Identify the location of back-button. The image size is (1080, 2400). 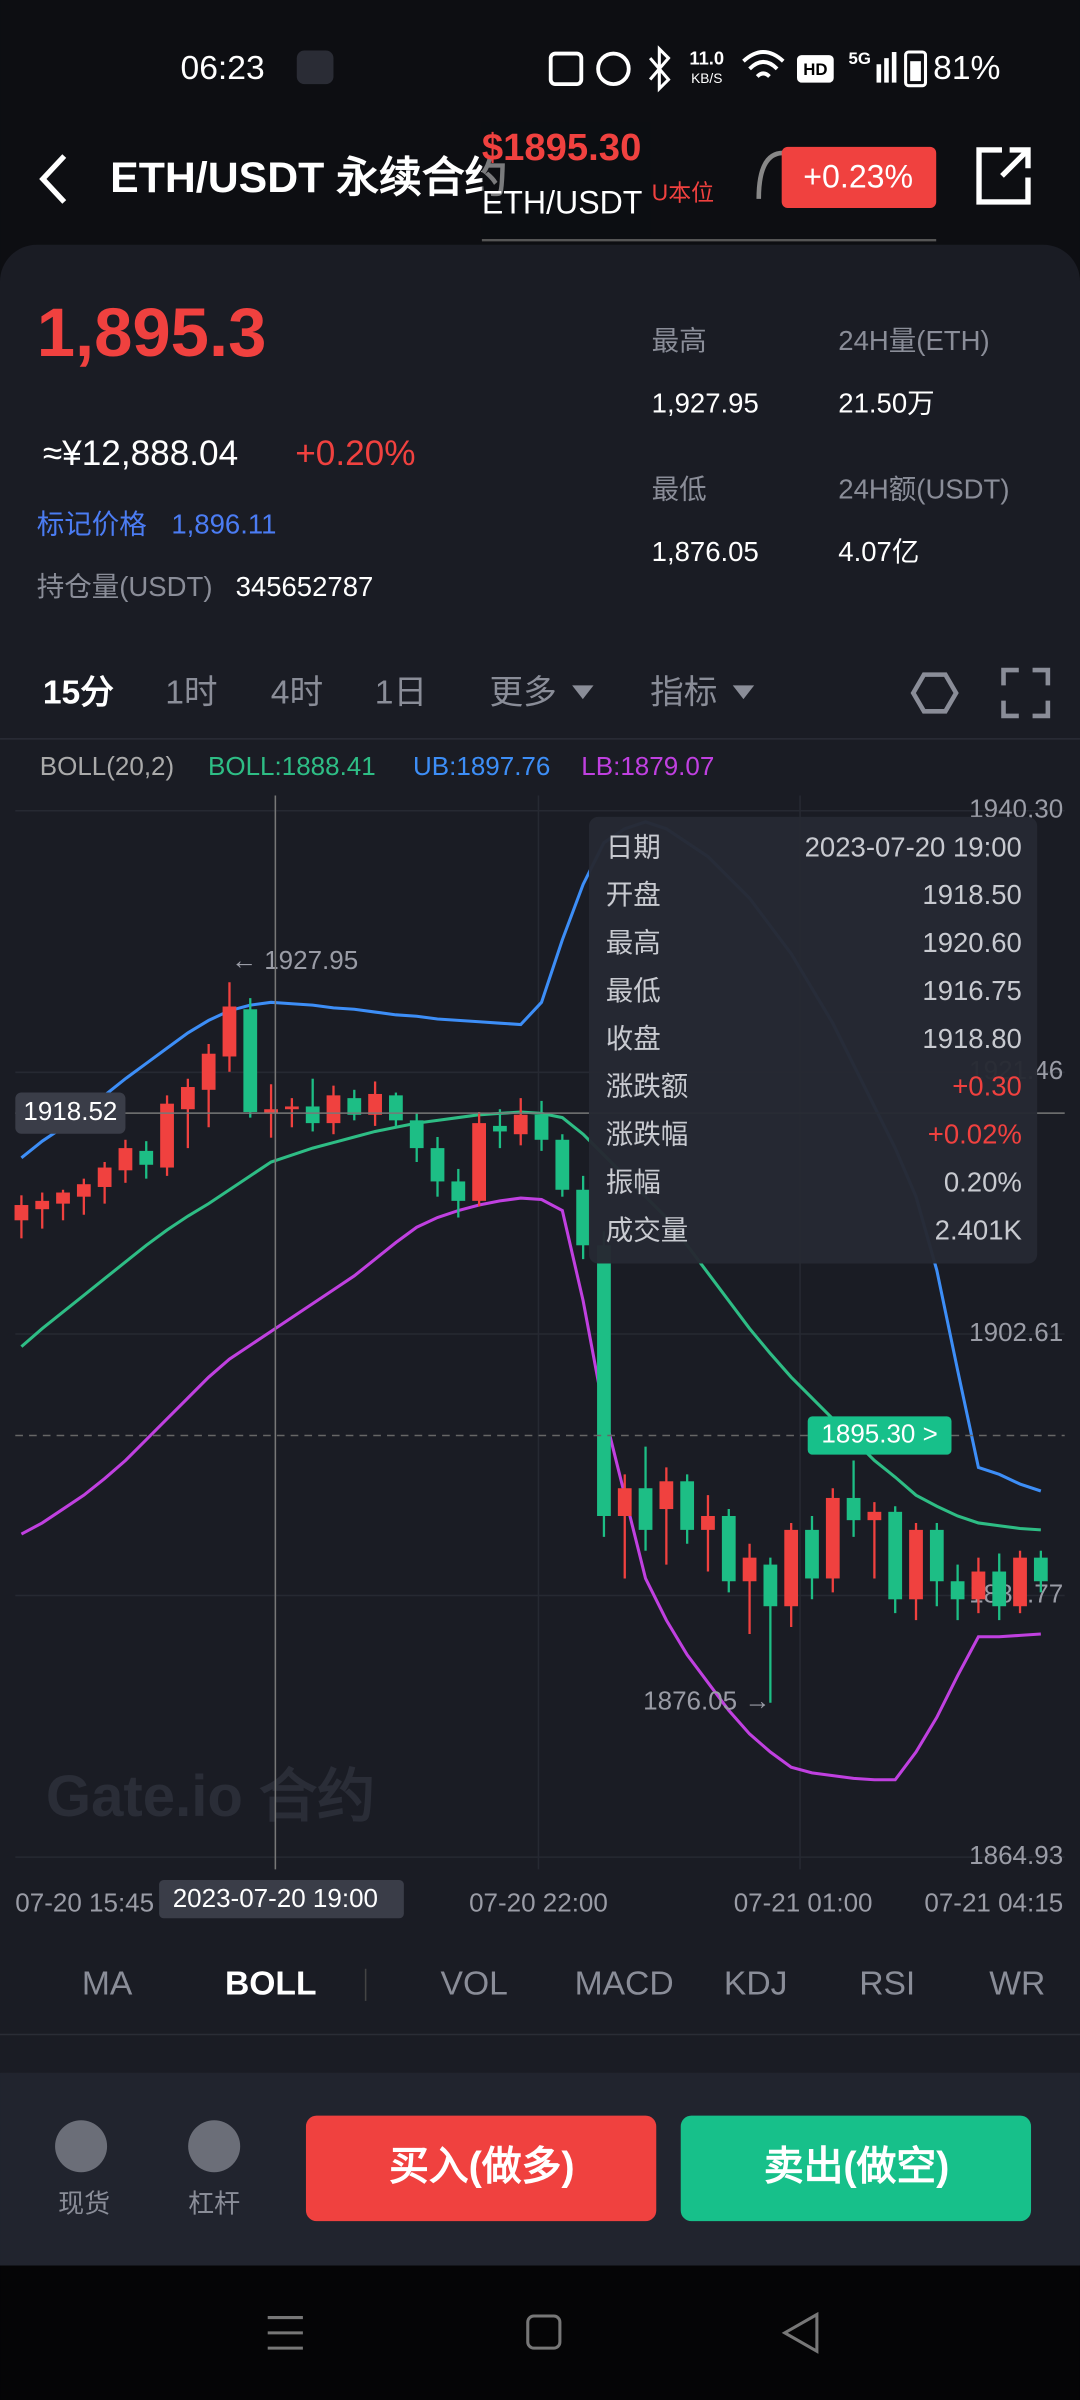
(53, 179).